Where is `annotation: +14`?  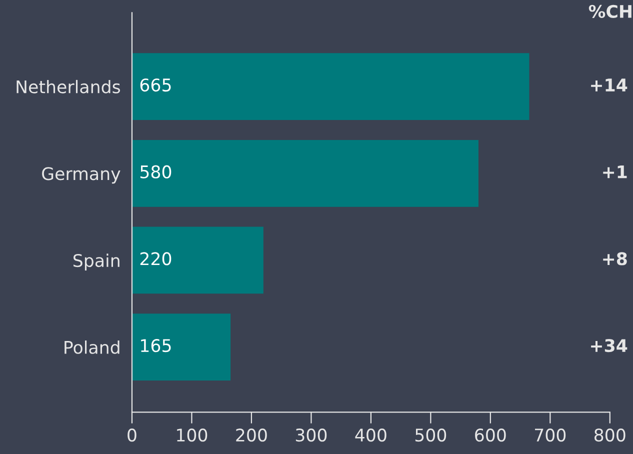
annotation: +14 is located at coordinates (609, 85).